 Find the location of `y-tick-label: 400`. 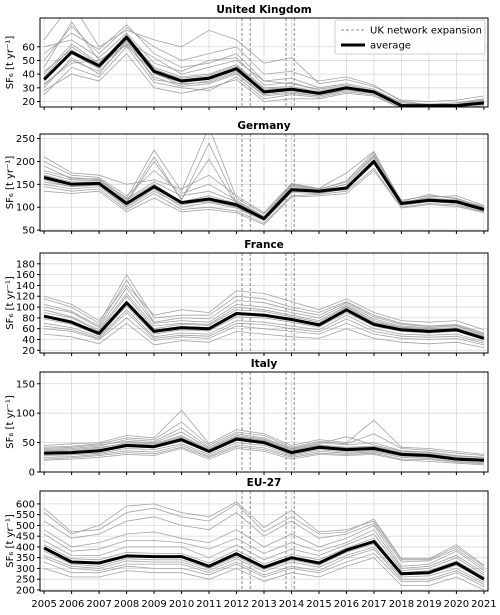

y-tick-label: 400 is located at coordinates (25, 547).